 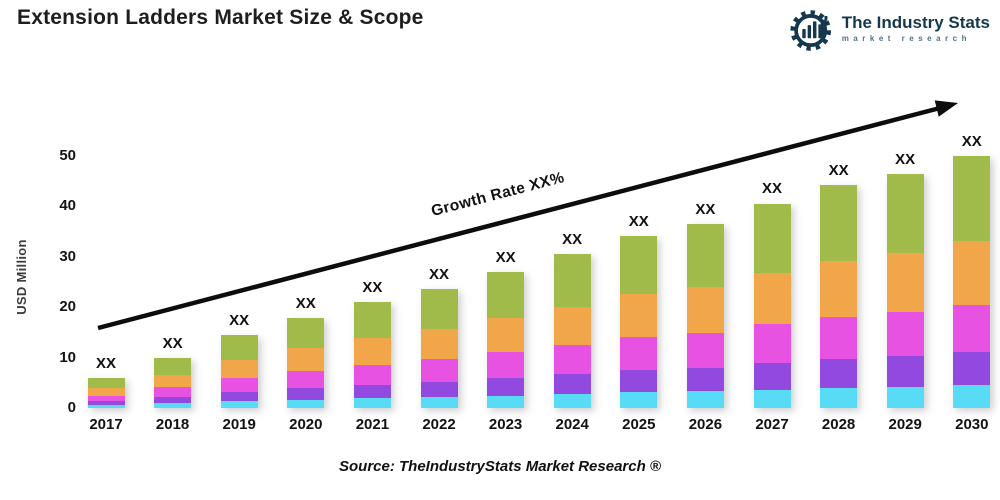 What do you see at coordinates (810, 30) in the screenshot?
I see `gear-bars-wrench-icon` at bounding box center [810, 30].